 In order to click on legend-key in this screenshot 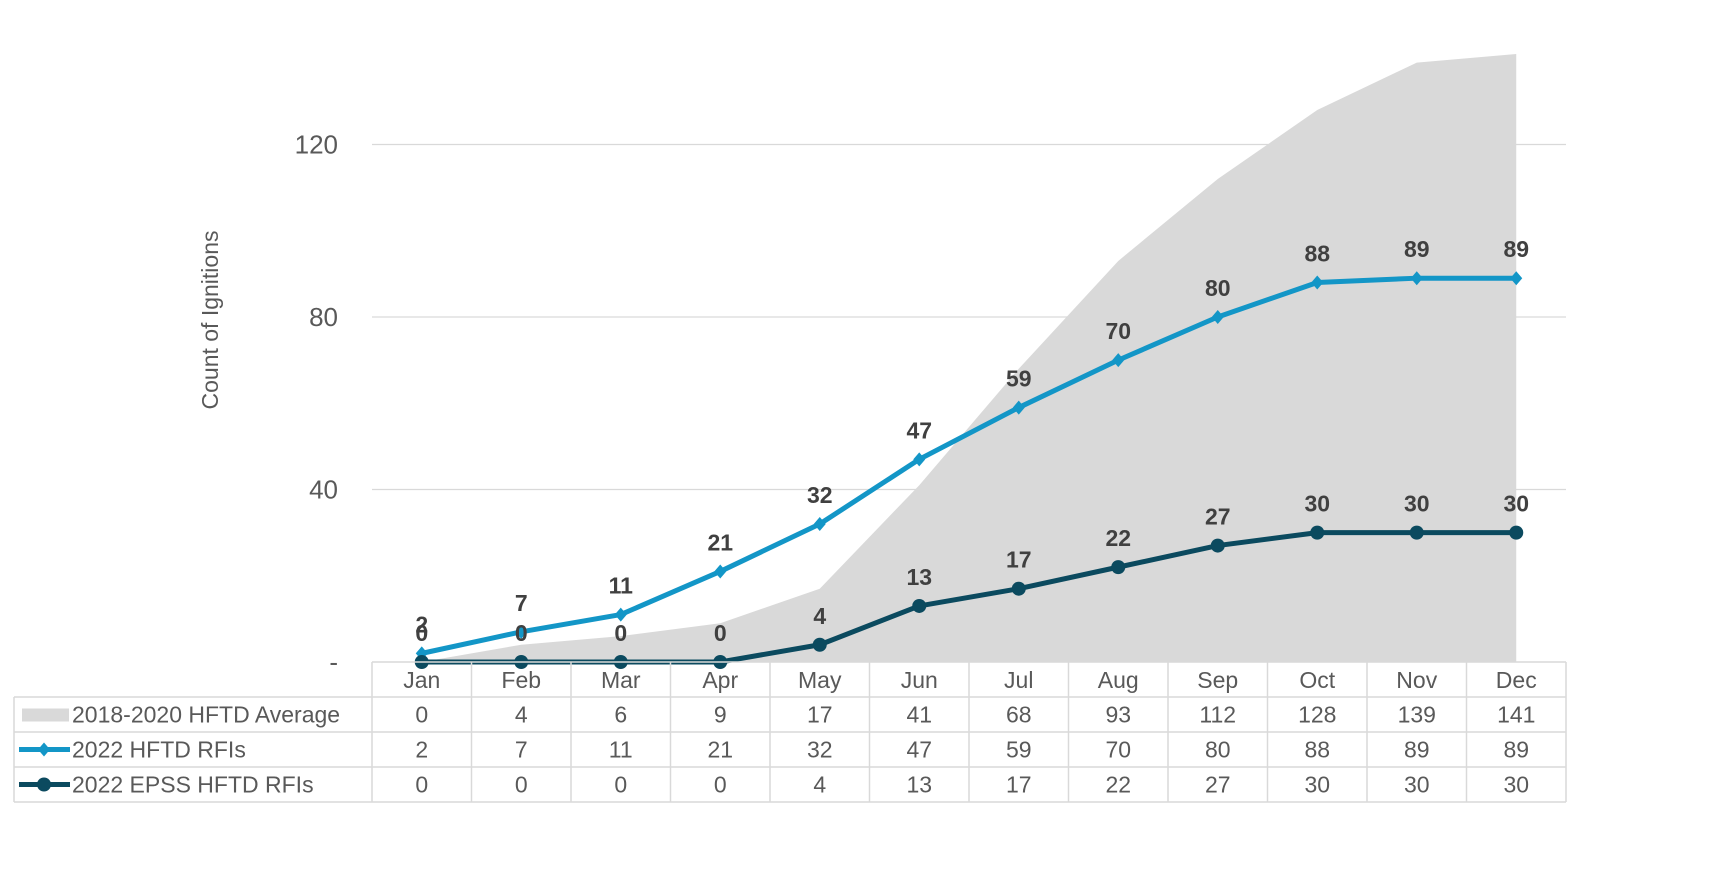, I will do `click(45, 715)`.